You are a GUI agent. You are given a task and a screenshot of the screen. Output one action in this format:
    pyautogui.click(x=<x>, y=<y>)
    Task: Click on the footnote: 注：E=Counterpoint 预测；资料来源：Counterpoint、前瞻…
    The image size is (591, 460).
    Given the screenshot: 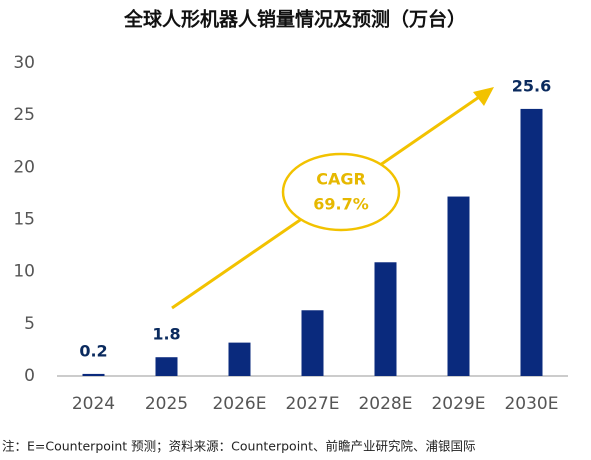 What is the action you would take?
    pyautogui.click(x=239, y=446)
    